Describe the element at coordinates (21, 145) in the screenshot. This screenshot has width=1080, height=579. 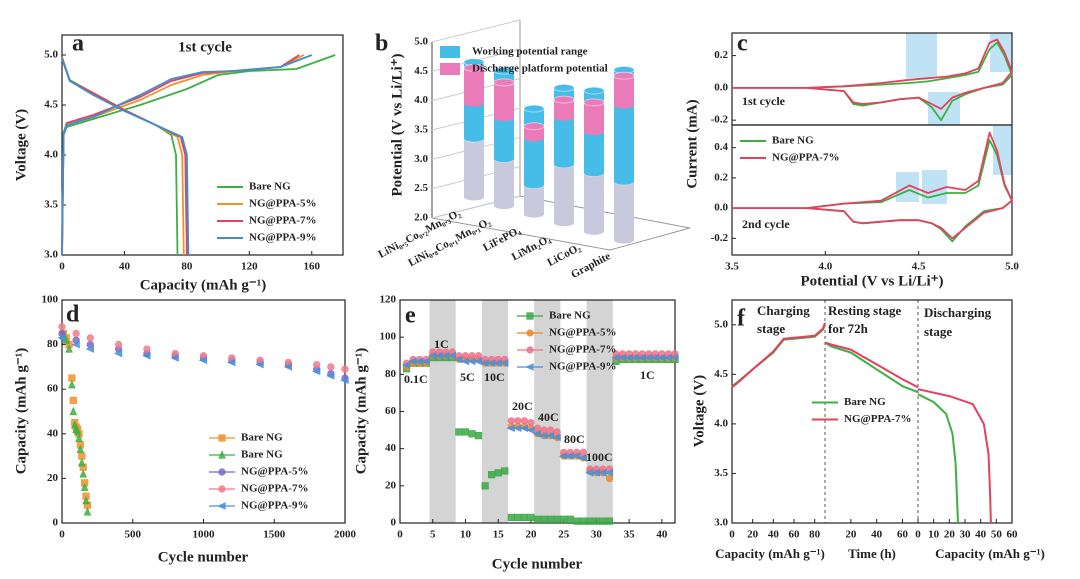
I see `y-axis-label: Voltage (V)` at that location.